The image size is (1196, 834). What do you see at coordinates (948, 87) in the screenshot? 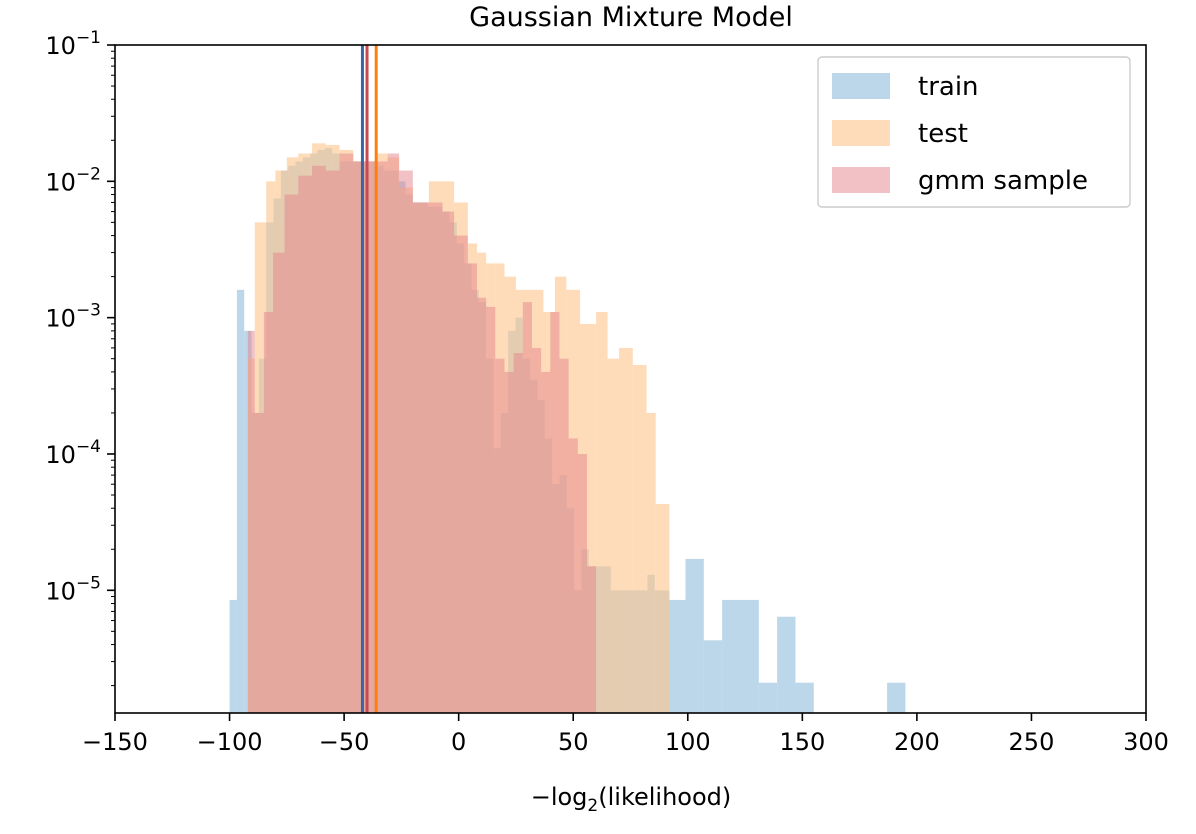
I see `legend-label-0: train` at bounding box center [948, 87].